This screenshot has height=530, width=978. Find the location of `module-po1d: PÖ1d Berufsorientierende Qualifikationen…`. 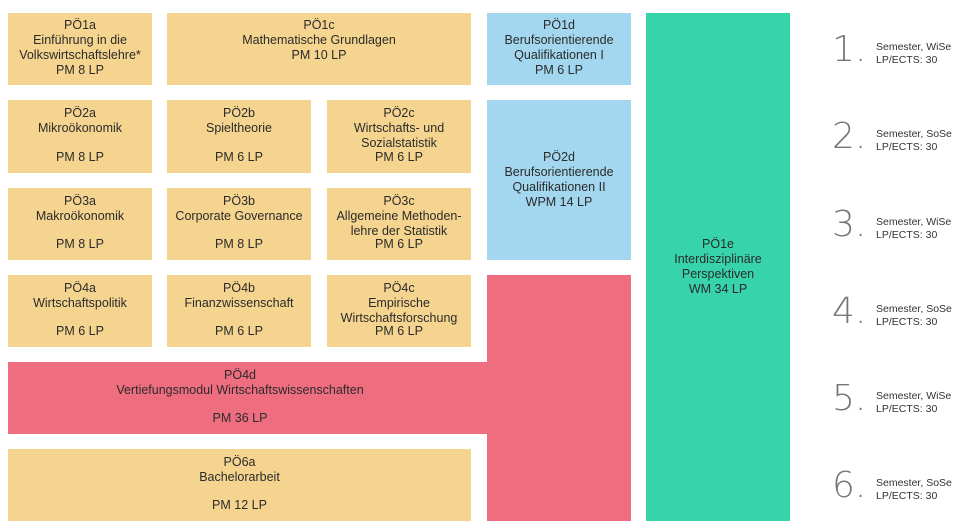

module-po1d: PÖ1d Berufsorientierende Qualifikationen… is located at coordinates (559, 49).